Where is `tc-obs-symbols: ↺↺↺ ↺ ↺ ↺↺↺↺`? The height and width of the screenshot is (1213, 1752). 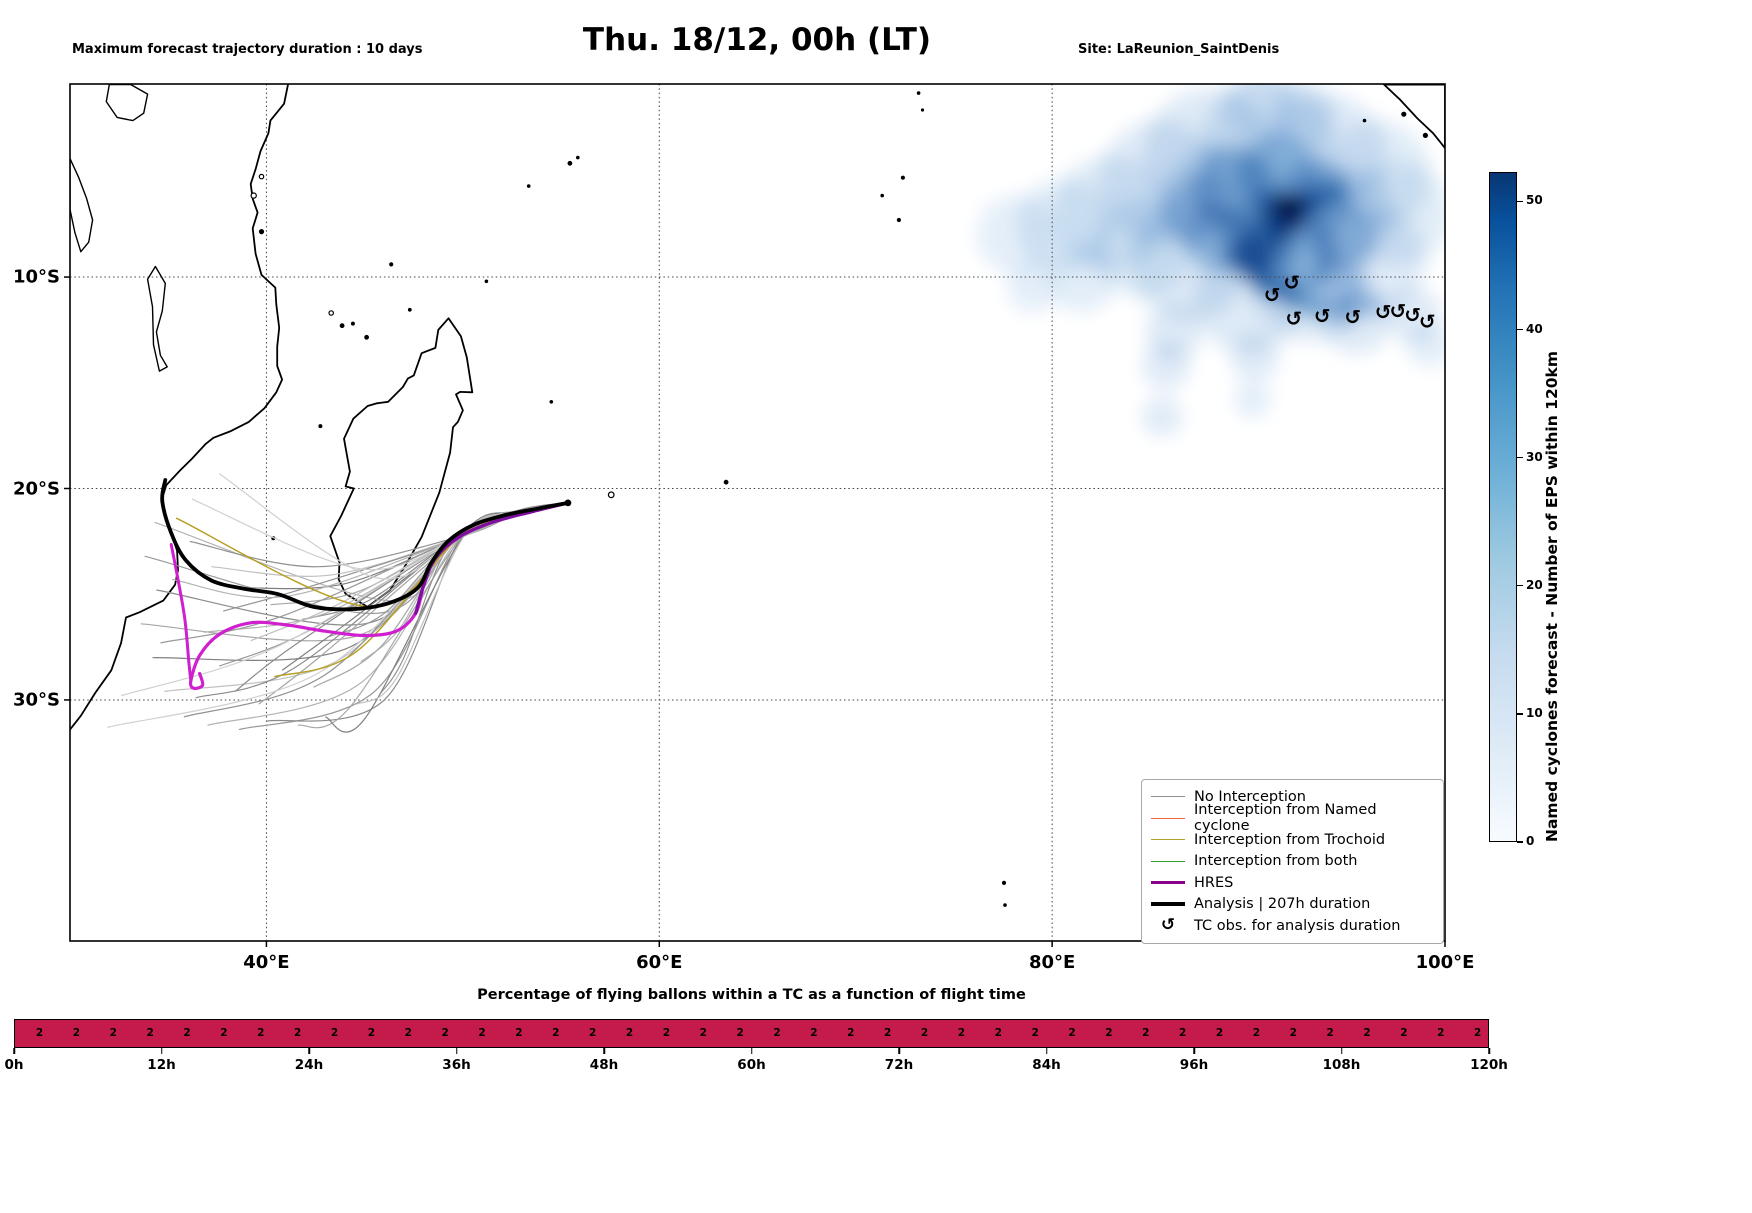
tc-obs-symbols: ↺↺↺ ↺ ↺ ↺↺↺↺ is located at coordinates (1350, 301).